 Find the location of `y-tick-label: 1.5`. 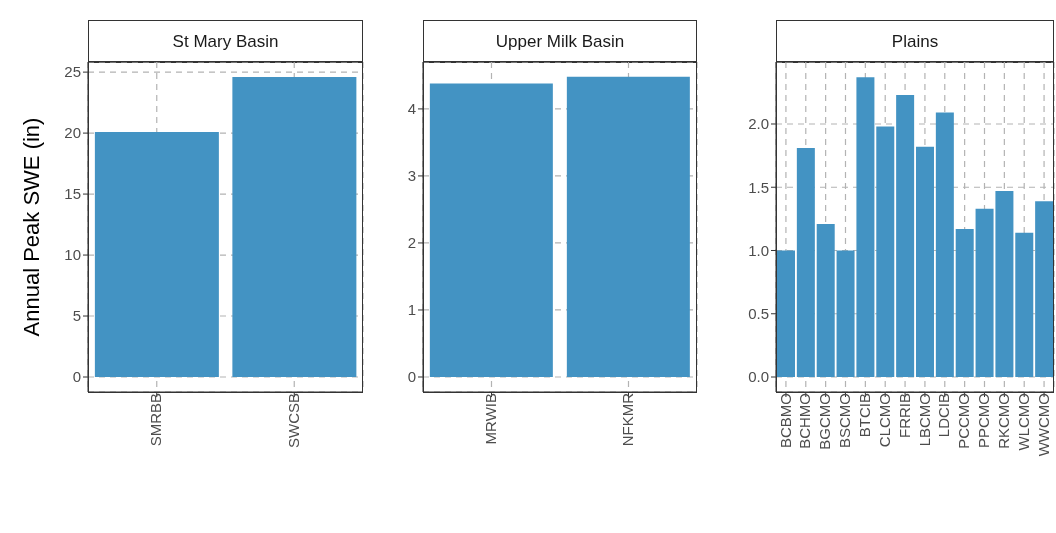

y-tick-label: 1.5 is located at coordinates (758, 187).